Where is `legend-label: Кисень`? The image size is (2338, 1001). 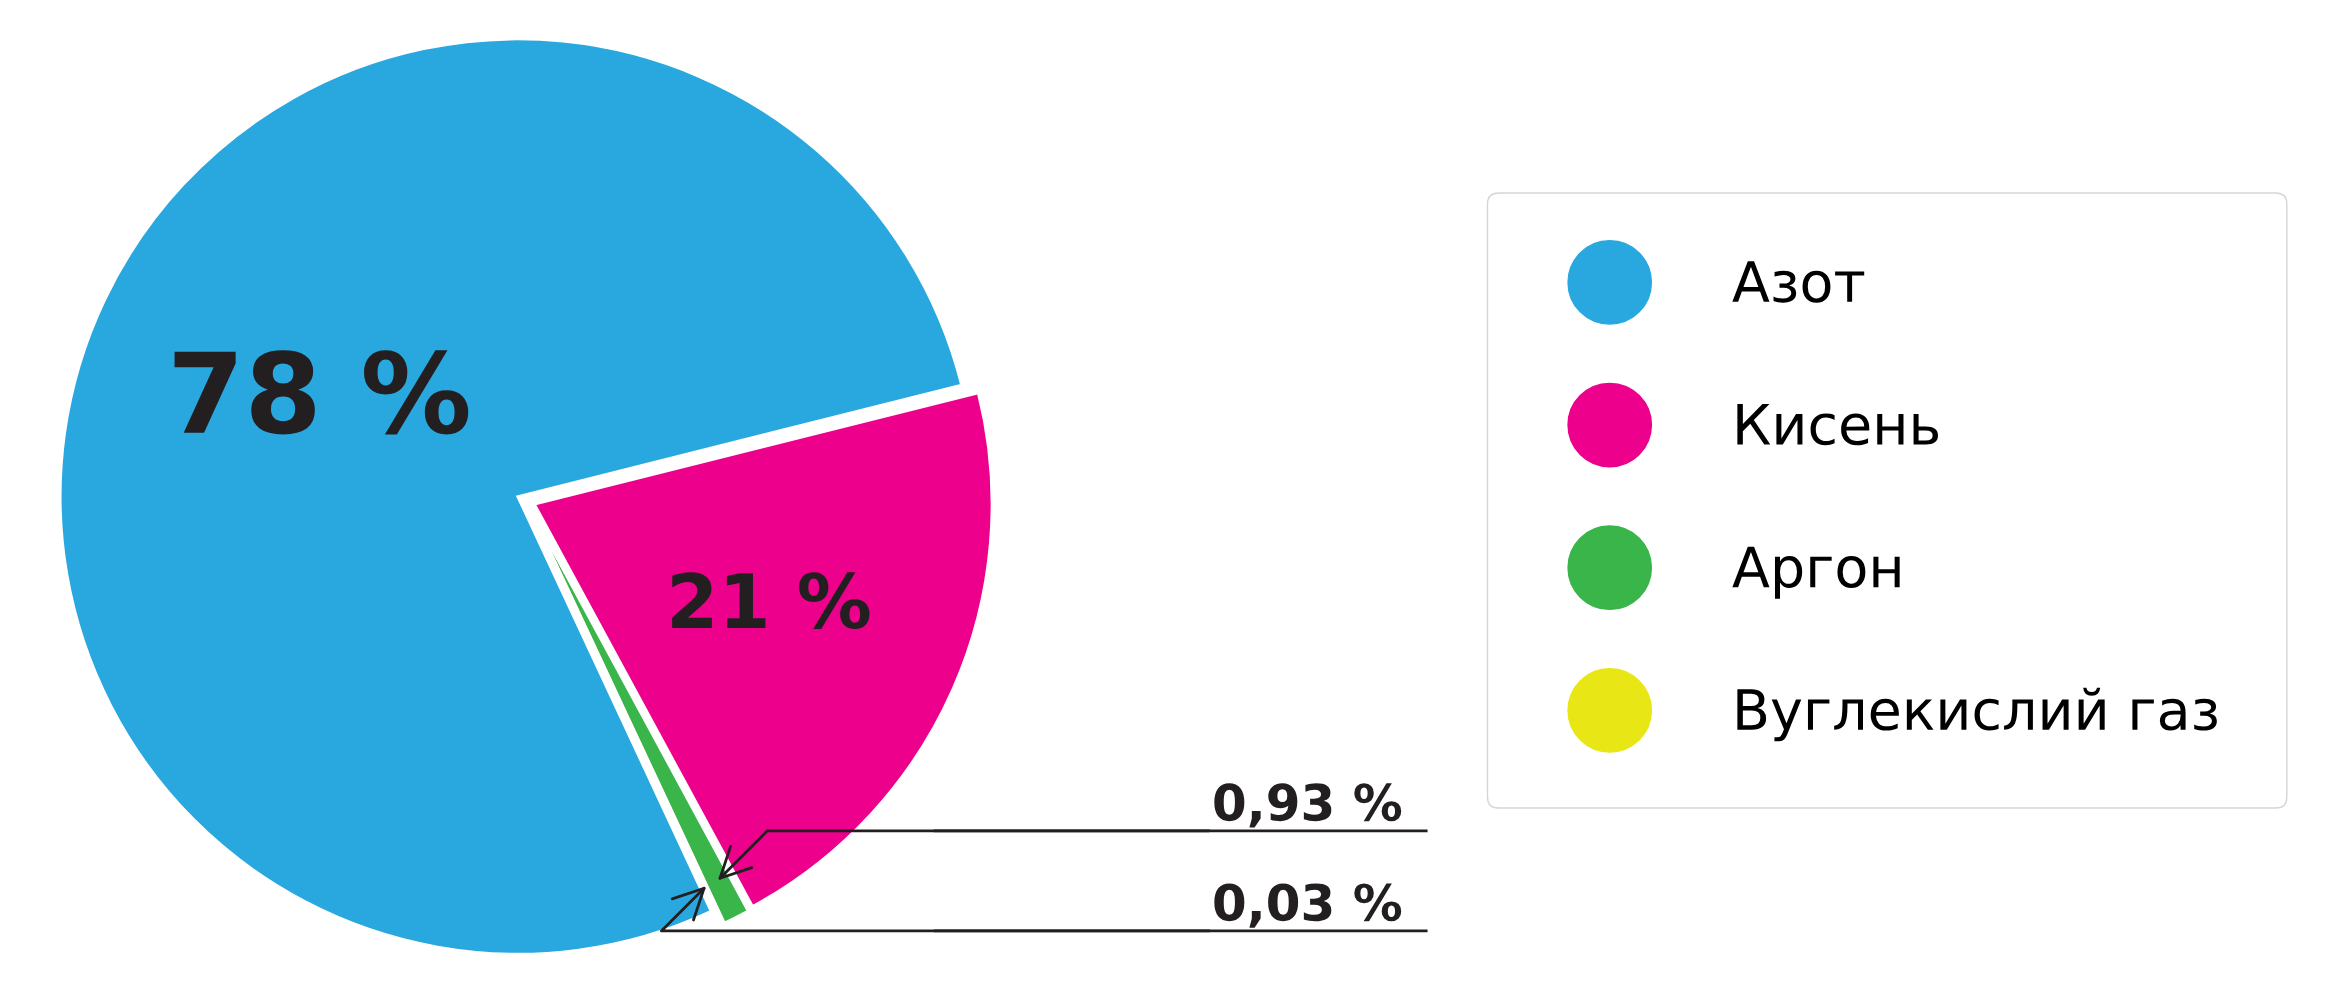 legend-label: Кисень is located at coordinates (1837, 425).